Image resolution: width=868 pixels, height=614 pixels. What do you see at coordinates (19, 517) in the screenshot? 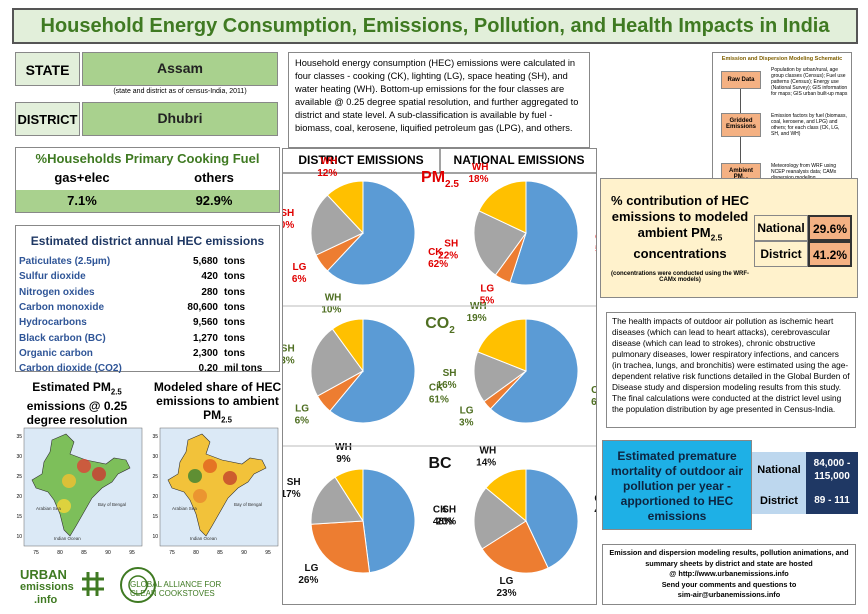
I see `lat-tick: 15` at bounding box center [19, 517].